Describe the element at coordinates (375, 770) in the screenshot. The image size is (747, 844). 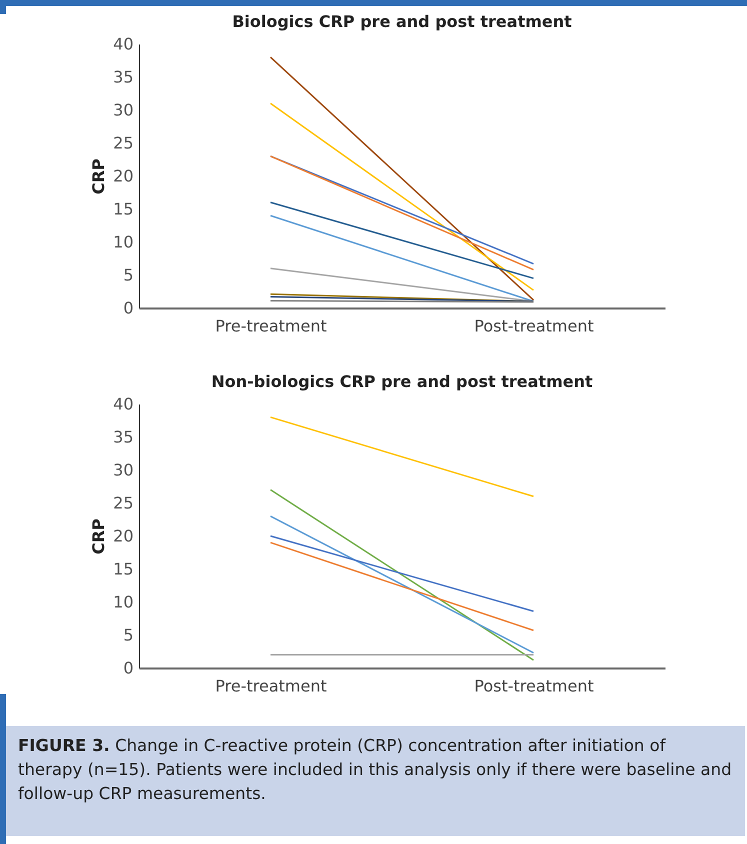
I see `caption: FIGURE 3. Change in C-reactive protein (CRP) concentration after initiation of therapy (n=15). Patients were included in this analysis only if there were baseline and follow-up CRP measurements.` at that location.